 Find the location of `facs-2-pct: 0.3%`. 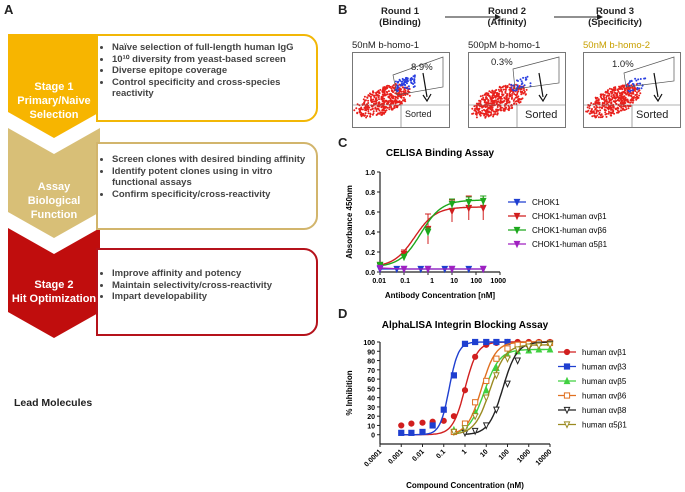

facs-2-pct: 0.3% is located at coordinates (502, 62).